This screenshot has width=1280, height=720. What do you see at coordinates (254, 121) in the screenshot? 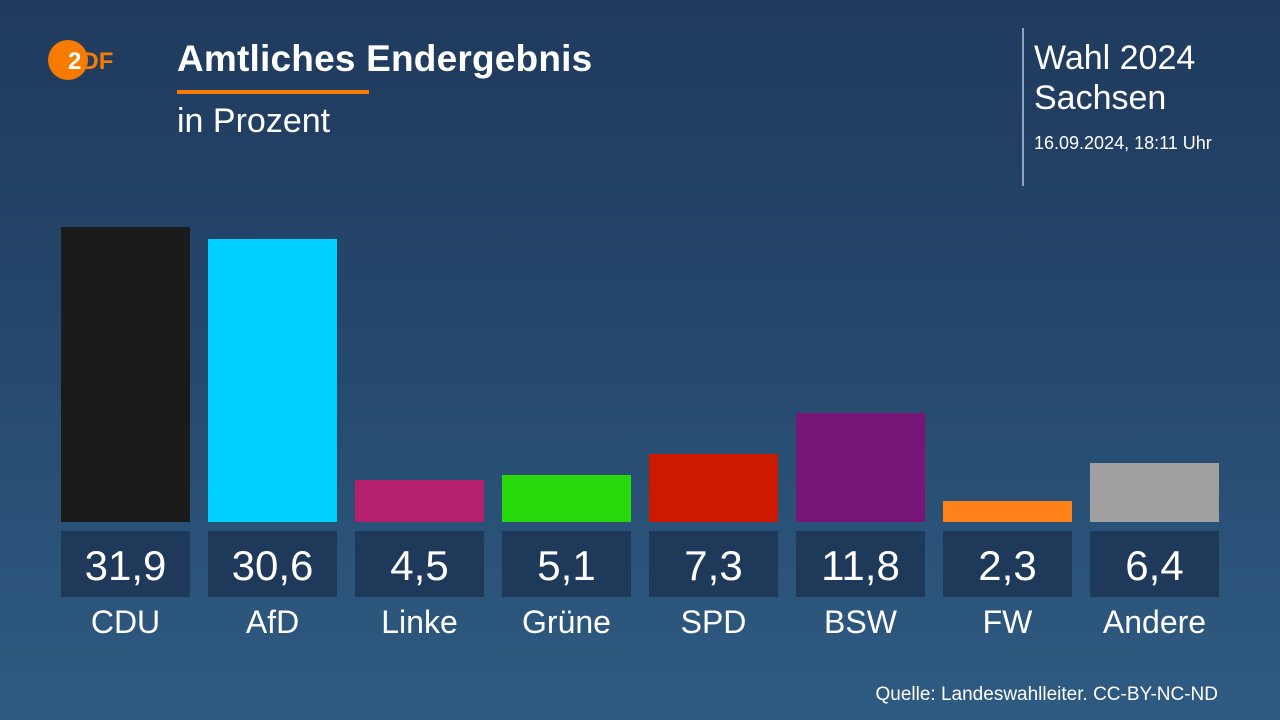
I see `chart-subtitle: in Prozent` at bounding box center [254, 121].